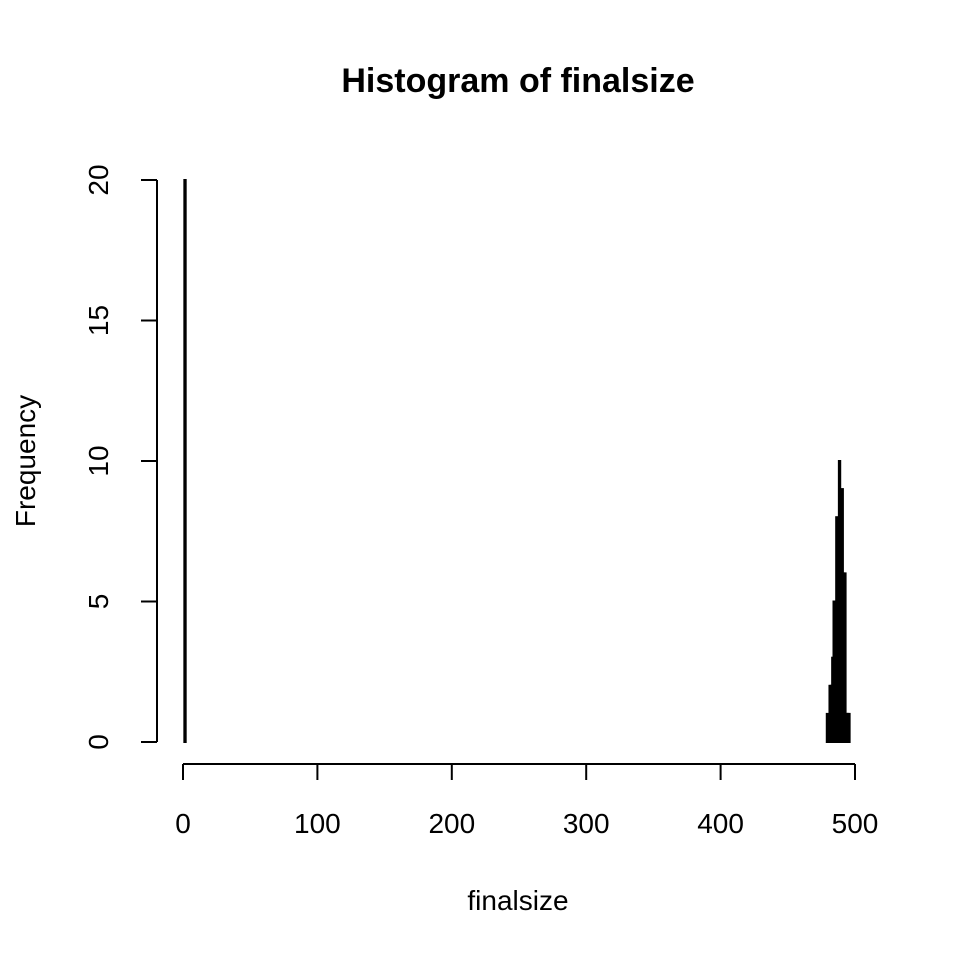 Image resolution: width=960 pixels, height=960 pixels. What do you see at coordinates (98, 179) in the screenshot?
I see `y-tick-label: 20` at bounding box center [98, 179].